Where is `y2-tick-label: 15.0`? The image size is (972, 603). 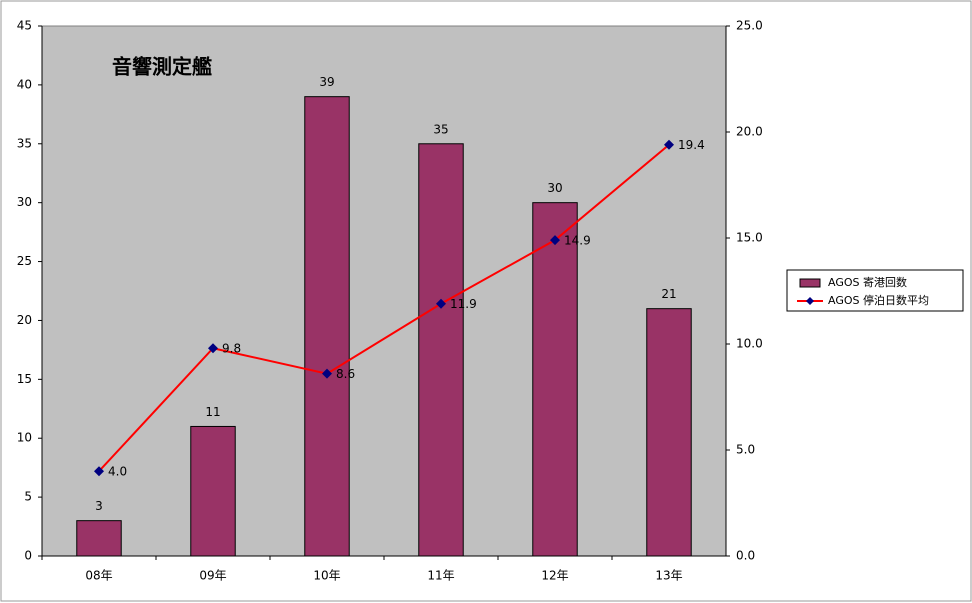
y2-tick-label: 15.0 is located at coordinates (749, 238).